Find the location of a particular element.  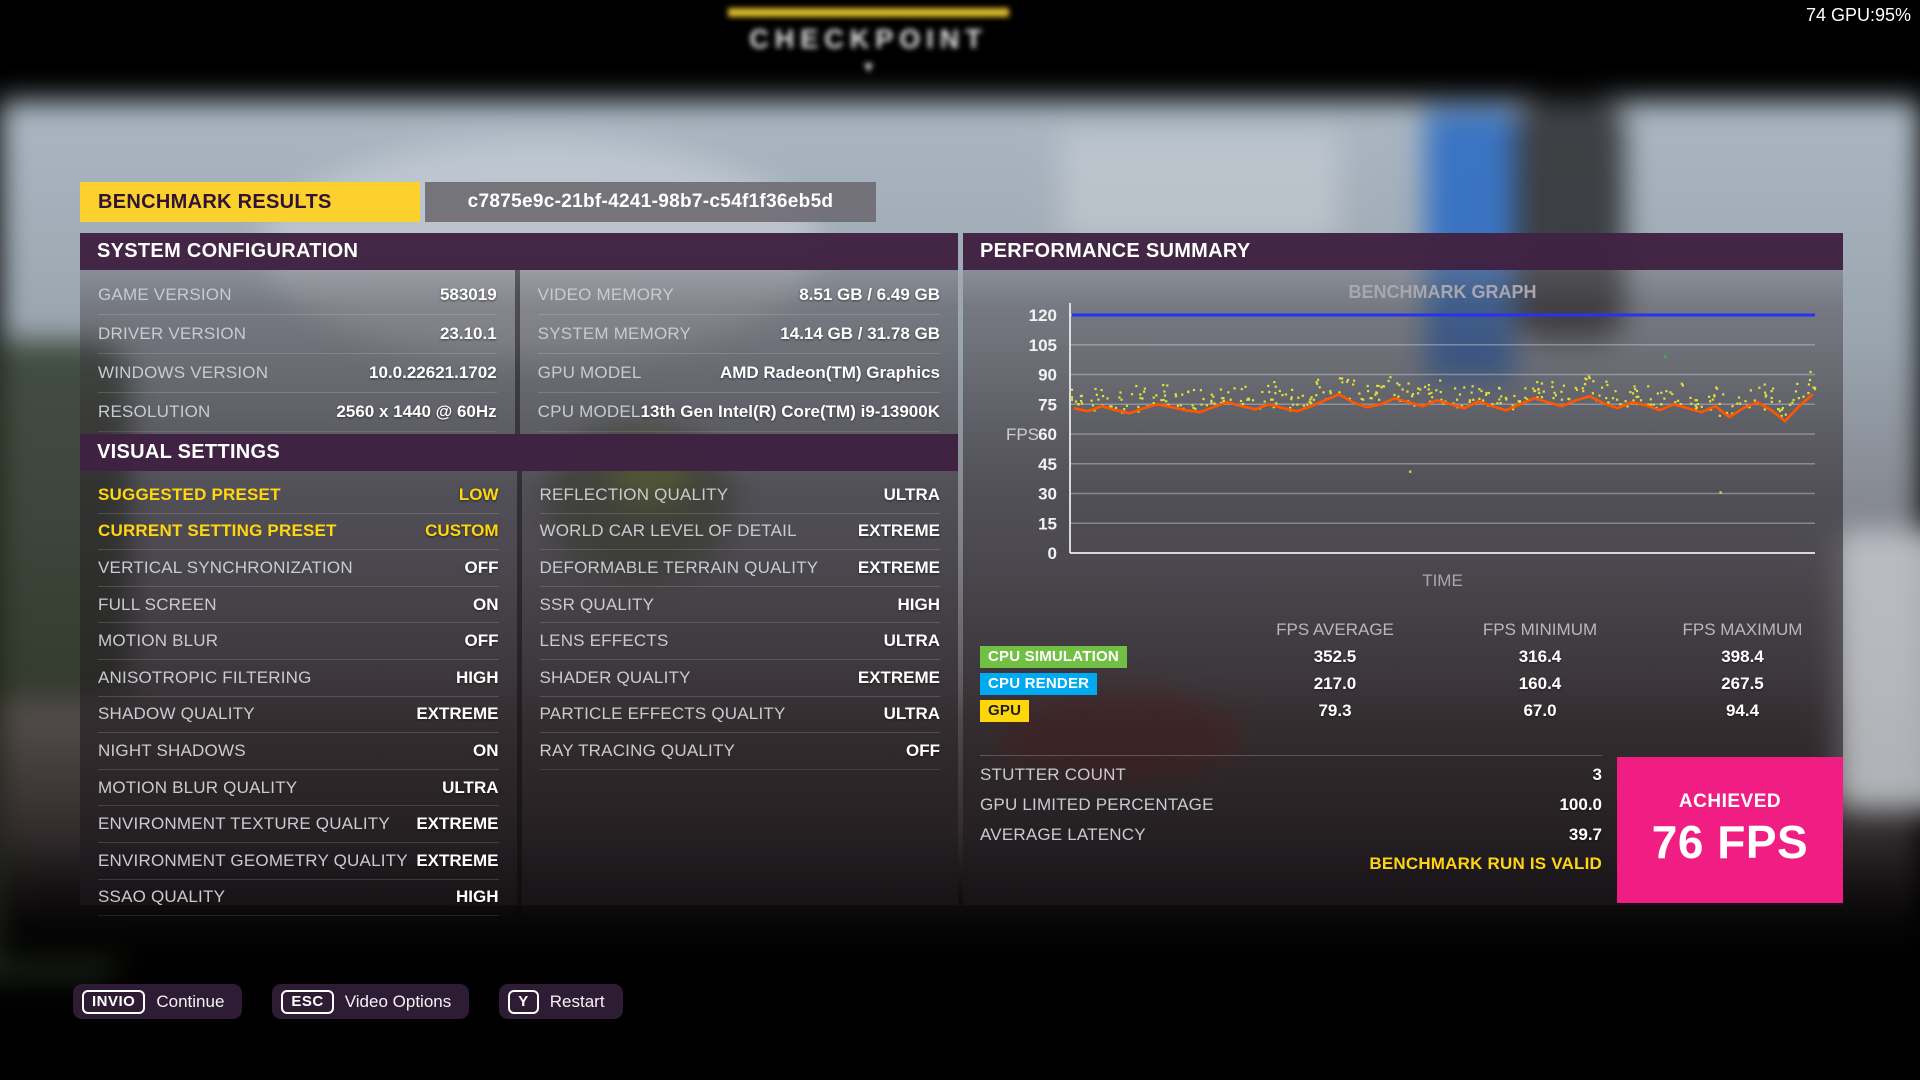

svg-text: 15 is located at coordinates (1047, 523).